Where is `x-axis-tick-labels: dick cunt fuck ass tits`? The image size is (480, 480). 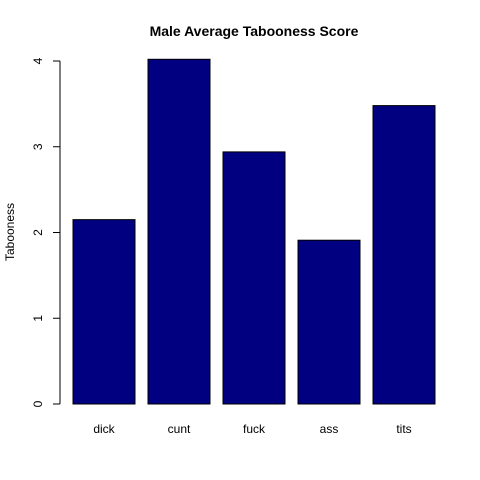
x-axis-tick-labels: dick cunt fuck ass tits is located at coordinates (252, 429).